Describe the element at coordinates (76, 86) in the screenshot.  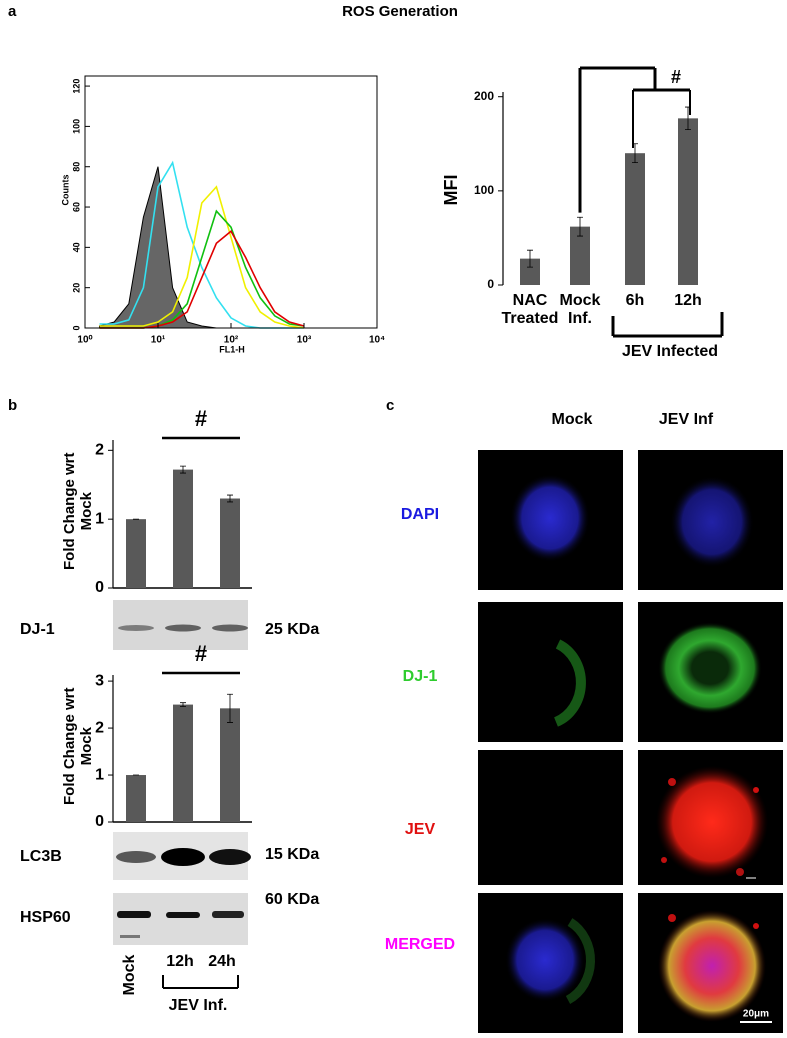
I see `y-tick-label: 120` at that location.